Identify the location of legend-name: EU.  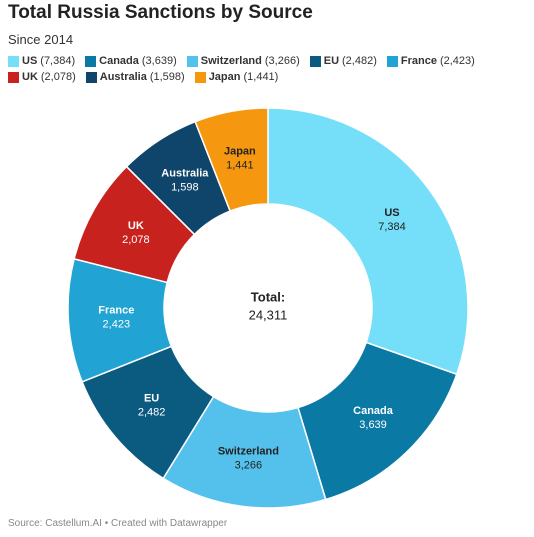
(331, 61).